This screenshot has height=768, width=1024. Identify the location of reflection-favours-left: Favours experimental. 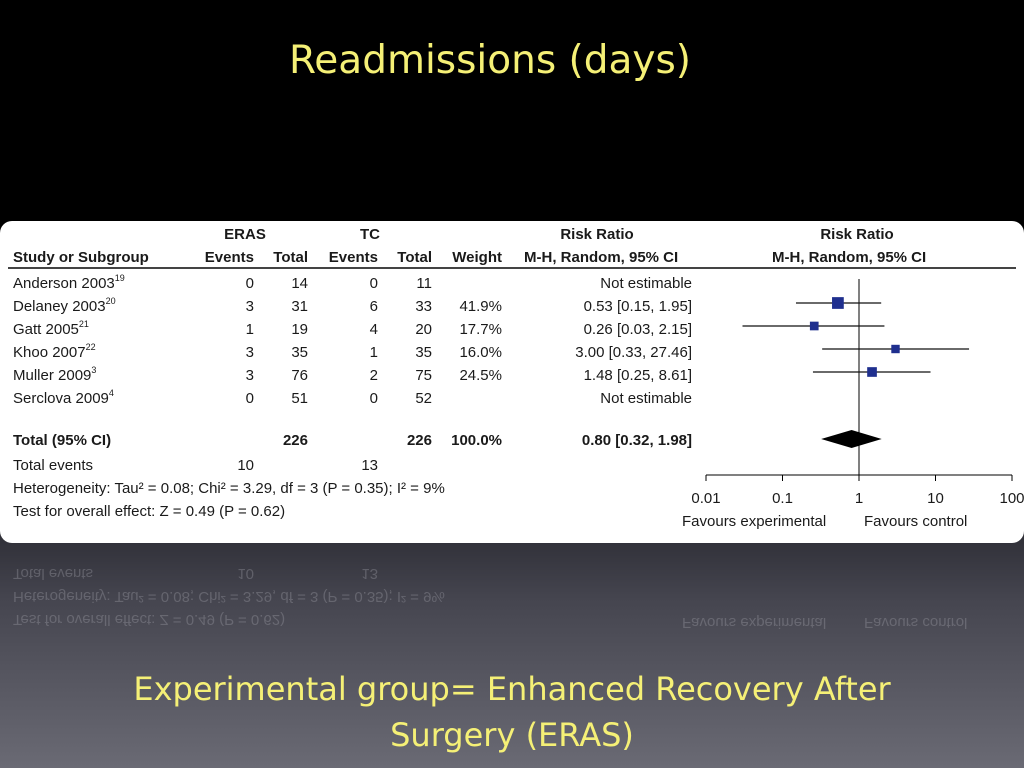
(754, 622).